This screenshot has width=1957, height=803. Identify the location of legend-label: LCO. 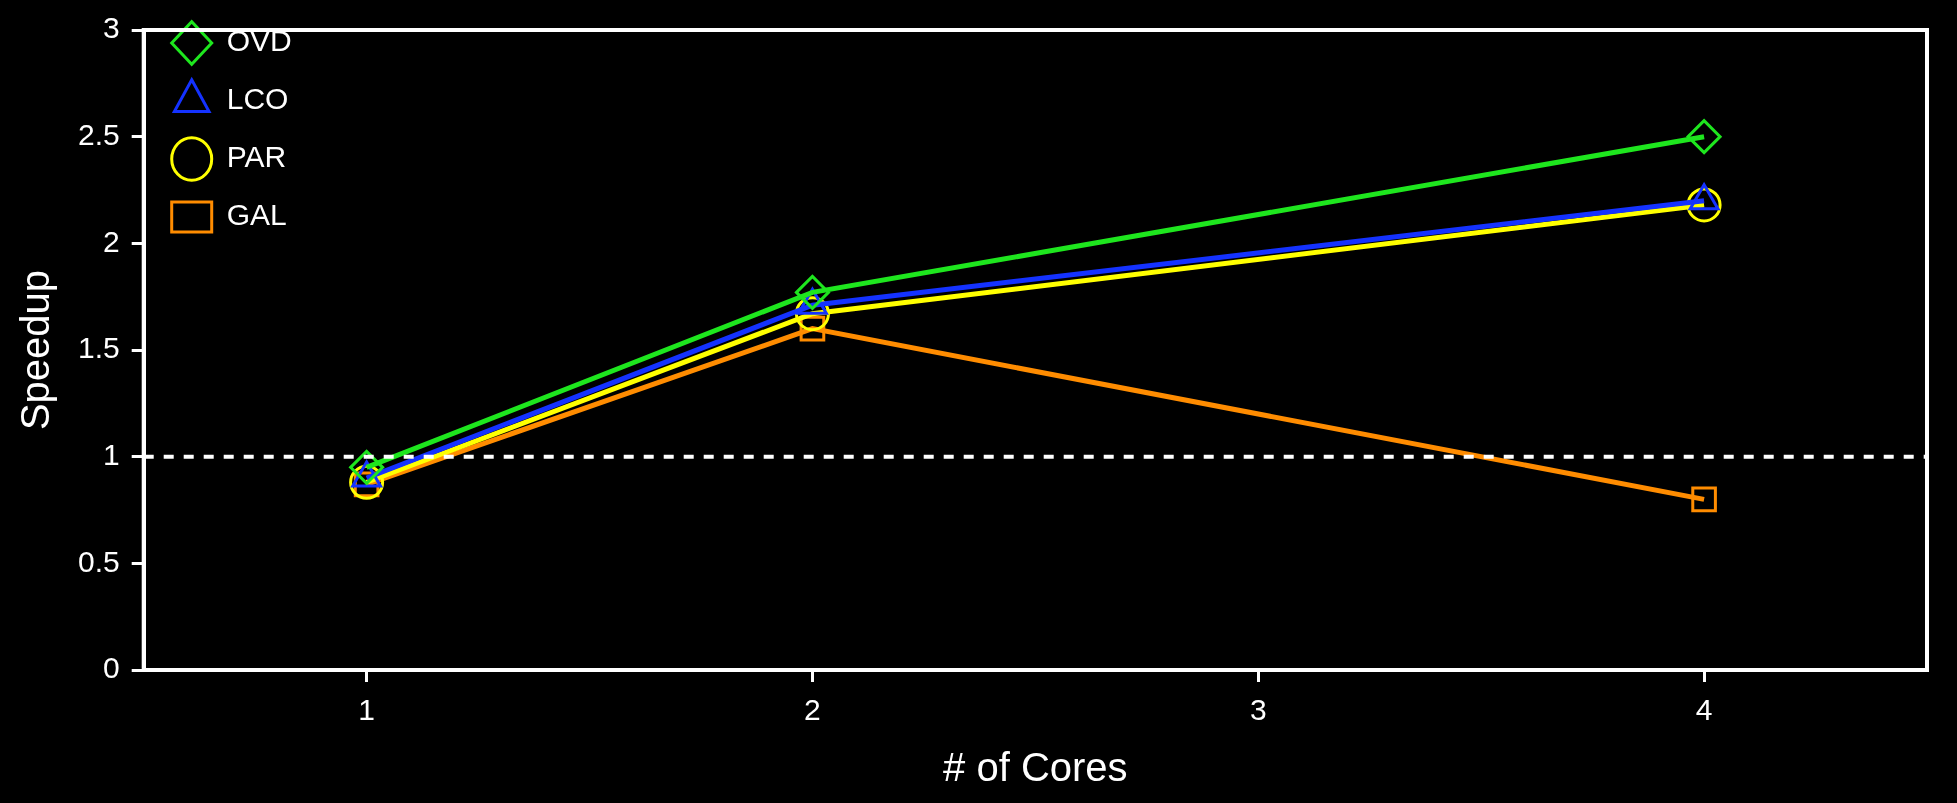
(257, 99).